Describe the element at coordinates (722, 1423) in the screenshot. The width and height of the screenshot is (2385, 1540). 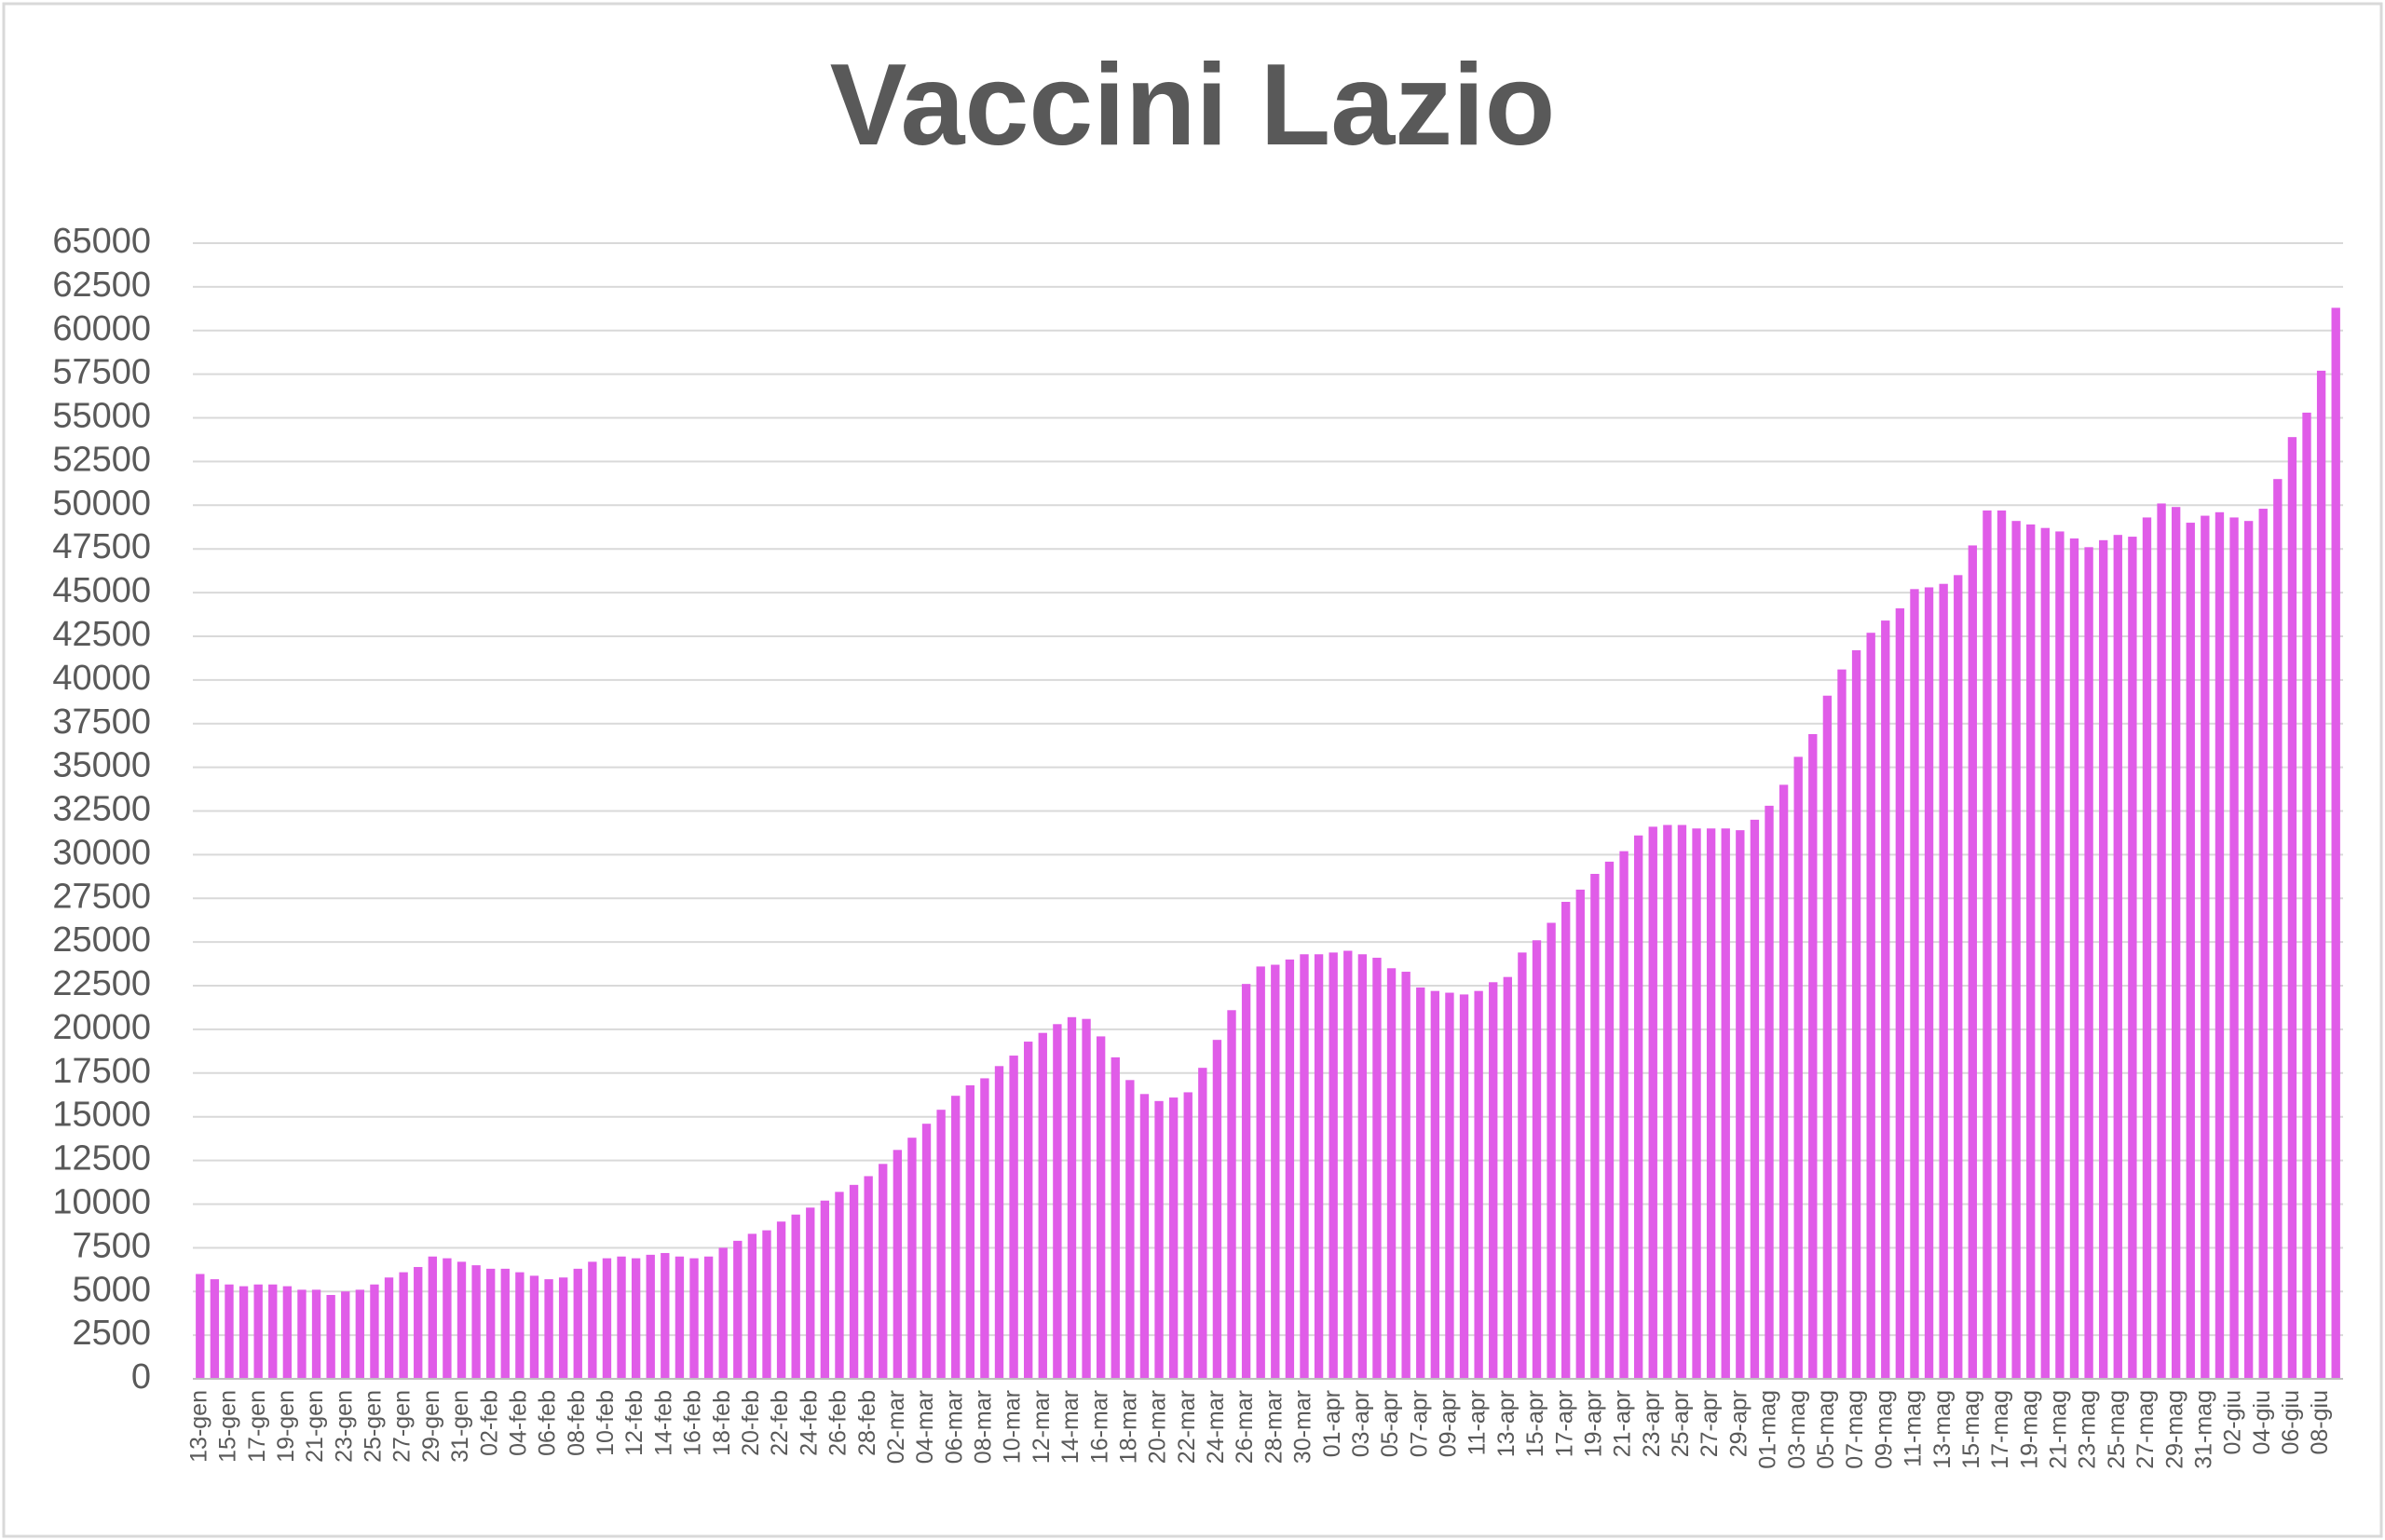
I see `x-tick-label: 18-feb` at that location.